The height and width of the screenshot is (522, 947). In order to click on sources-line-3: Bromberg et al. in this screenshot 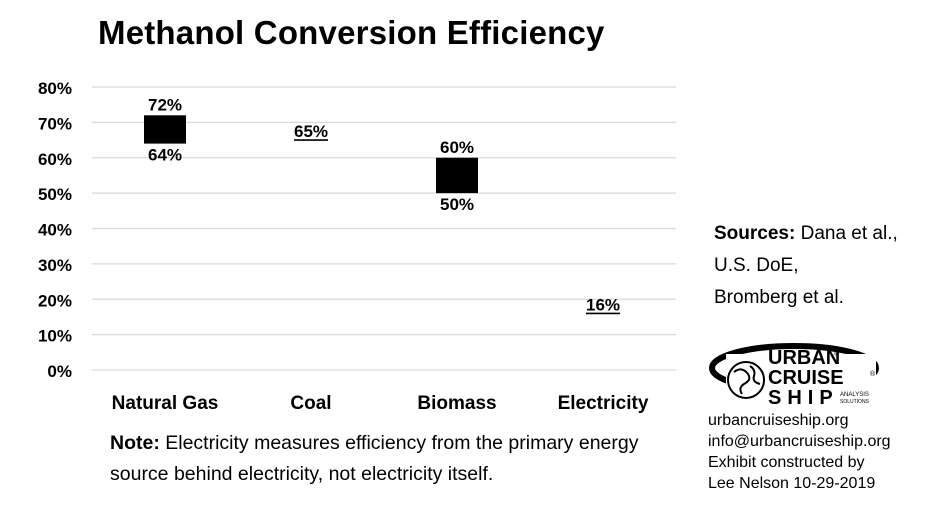, I will do `click(779, 297)`.